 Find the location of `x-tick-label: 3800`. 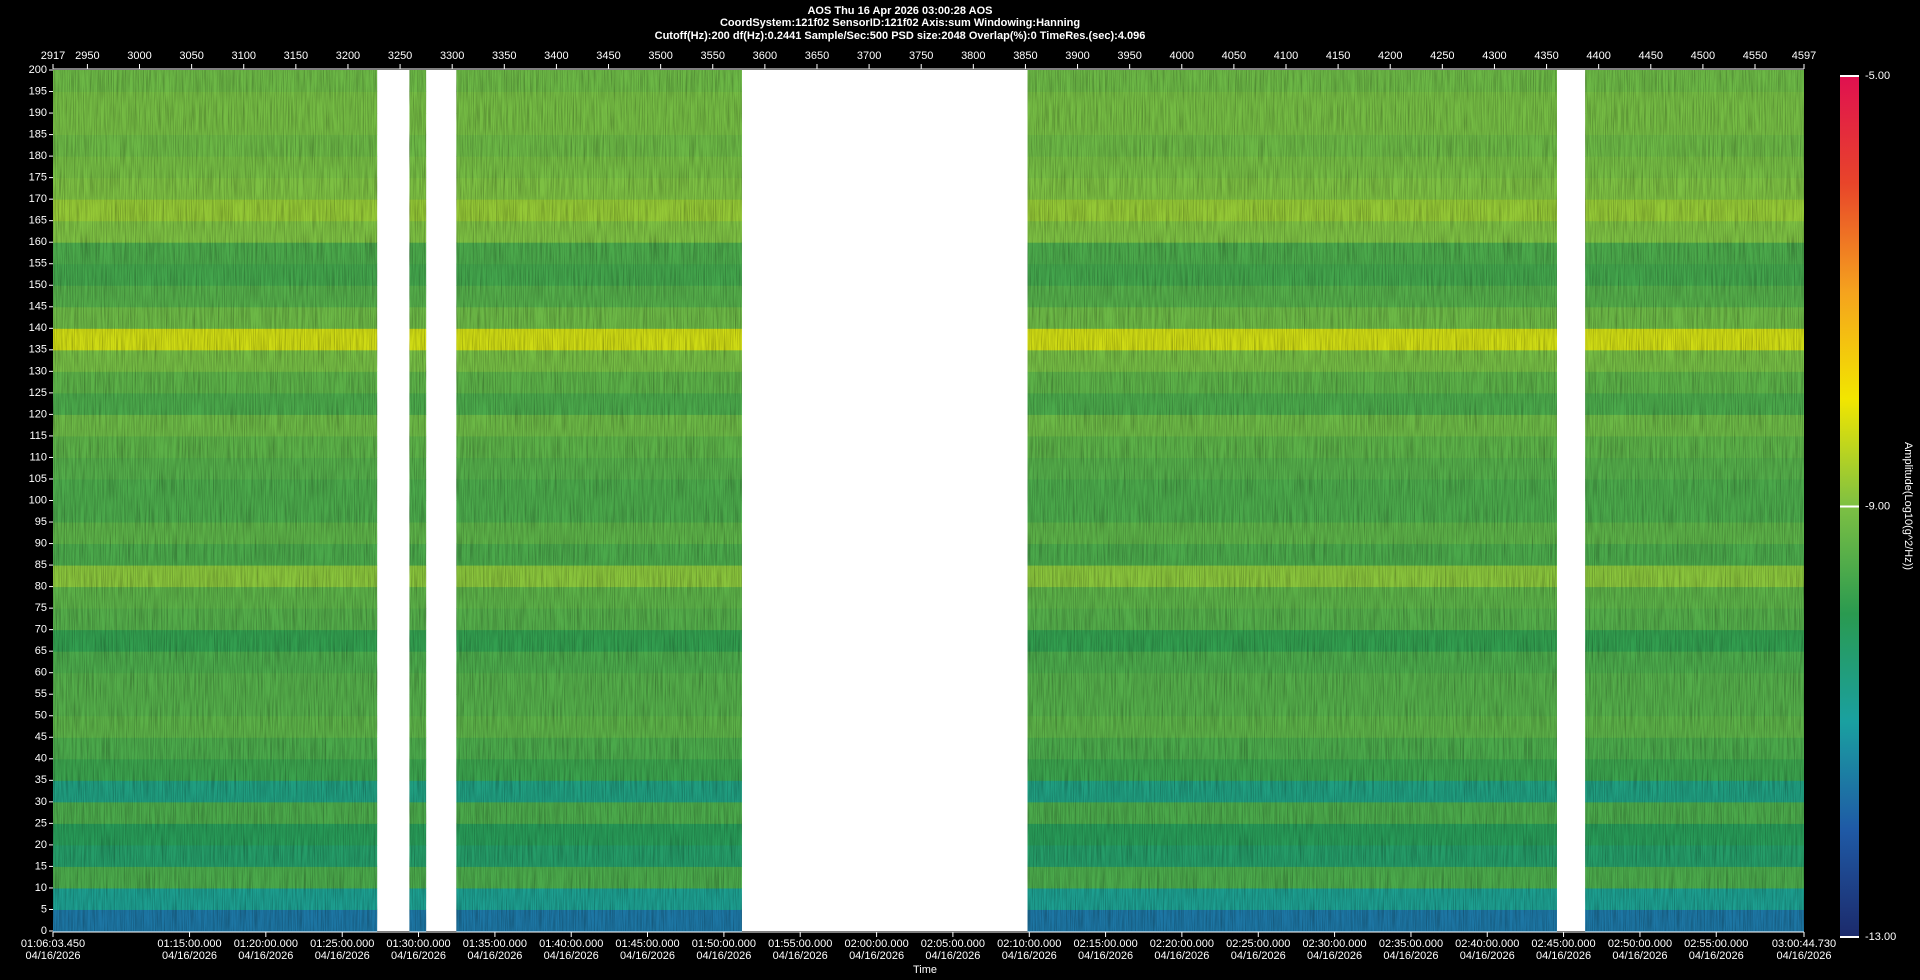

x-tick-label: 3800 is located at coordinates (973, 56).